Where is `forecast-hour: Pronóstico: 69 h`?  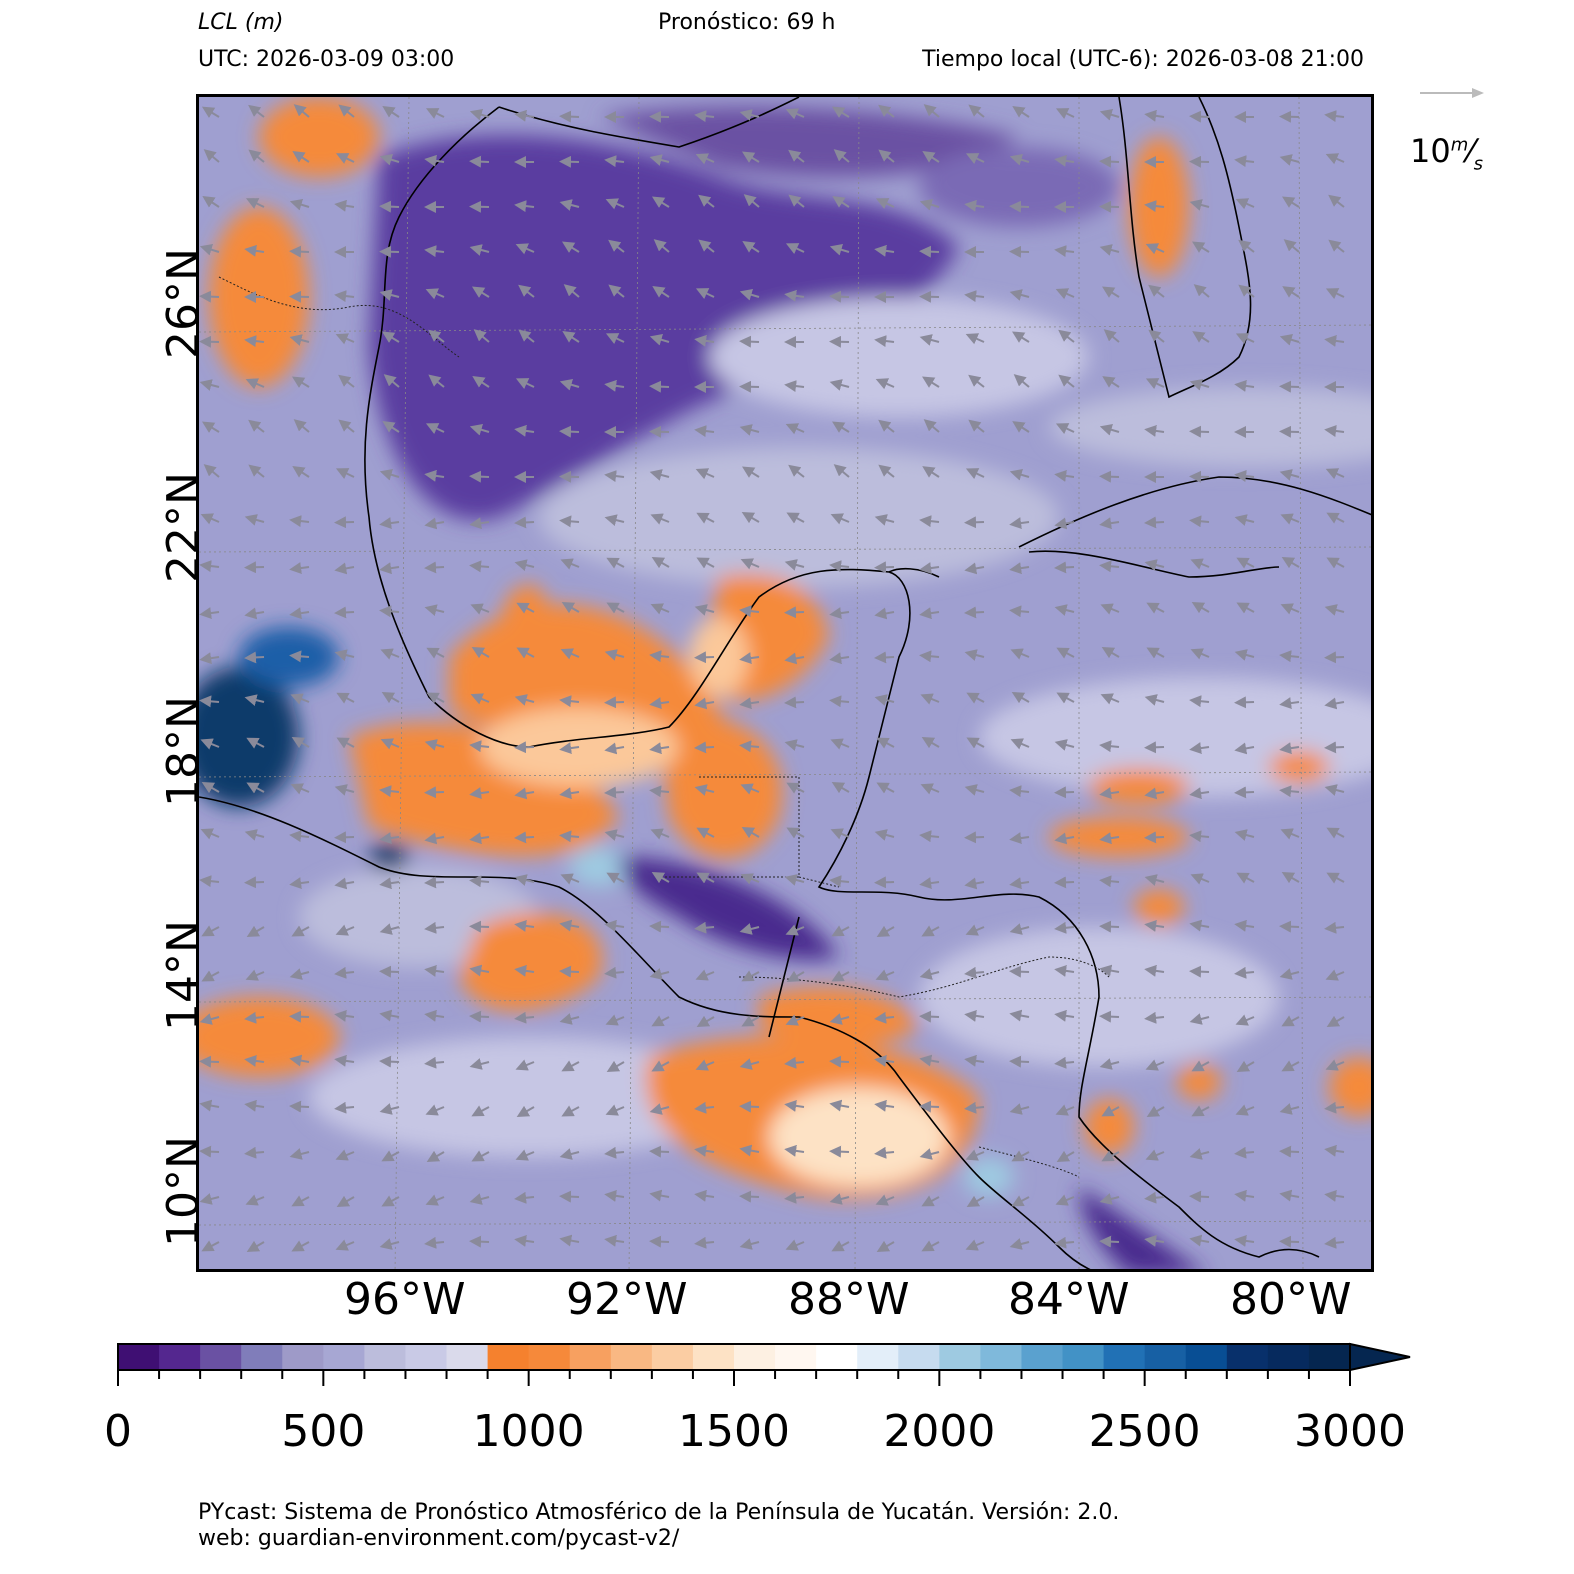 forecast-hour: Pronóstico: 69 h is located at coordinates (747, 22).